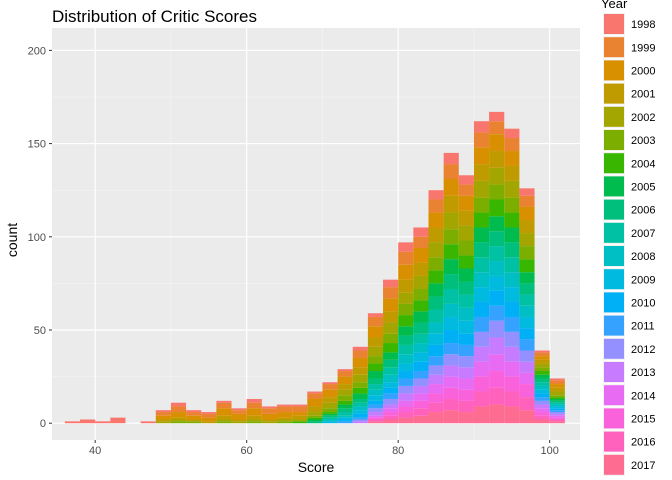 Image resolution: width=672 pixels, height=480 pixels. What do you see at coordinates (643, 48) in the screenshot?
I see `legend-label-1999: 1999` at bounding box center [643, 48].